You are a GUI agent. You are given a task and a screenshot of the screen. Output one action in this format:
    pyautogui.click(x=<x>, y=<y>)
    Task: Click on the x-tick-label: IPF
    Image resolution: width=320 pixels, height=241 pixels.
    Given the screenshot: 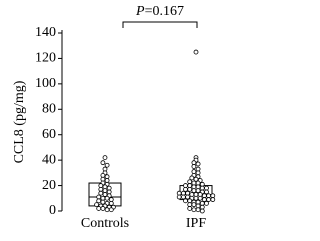 What is the action you would take?
    pyautogui.click(x=196, y=223)
    